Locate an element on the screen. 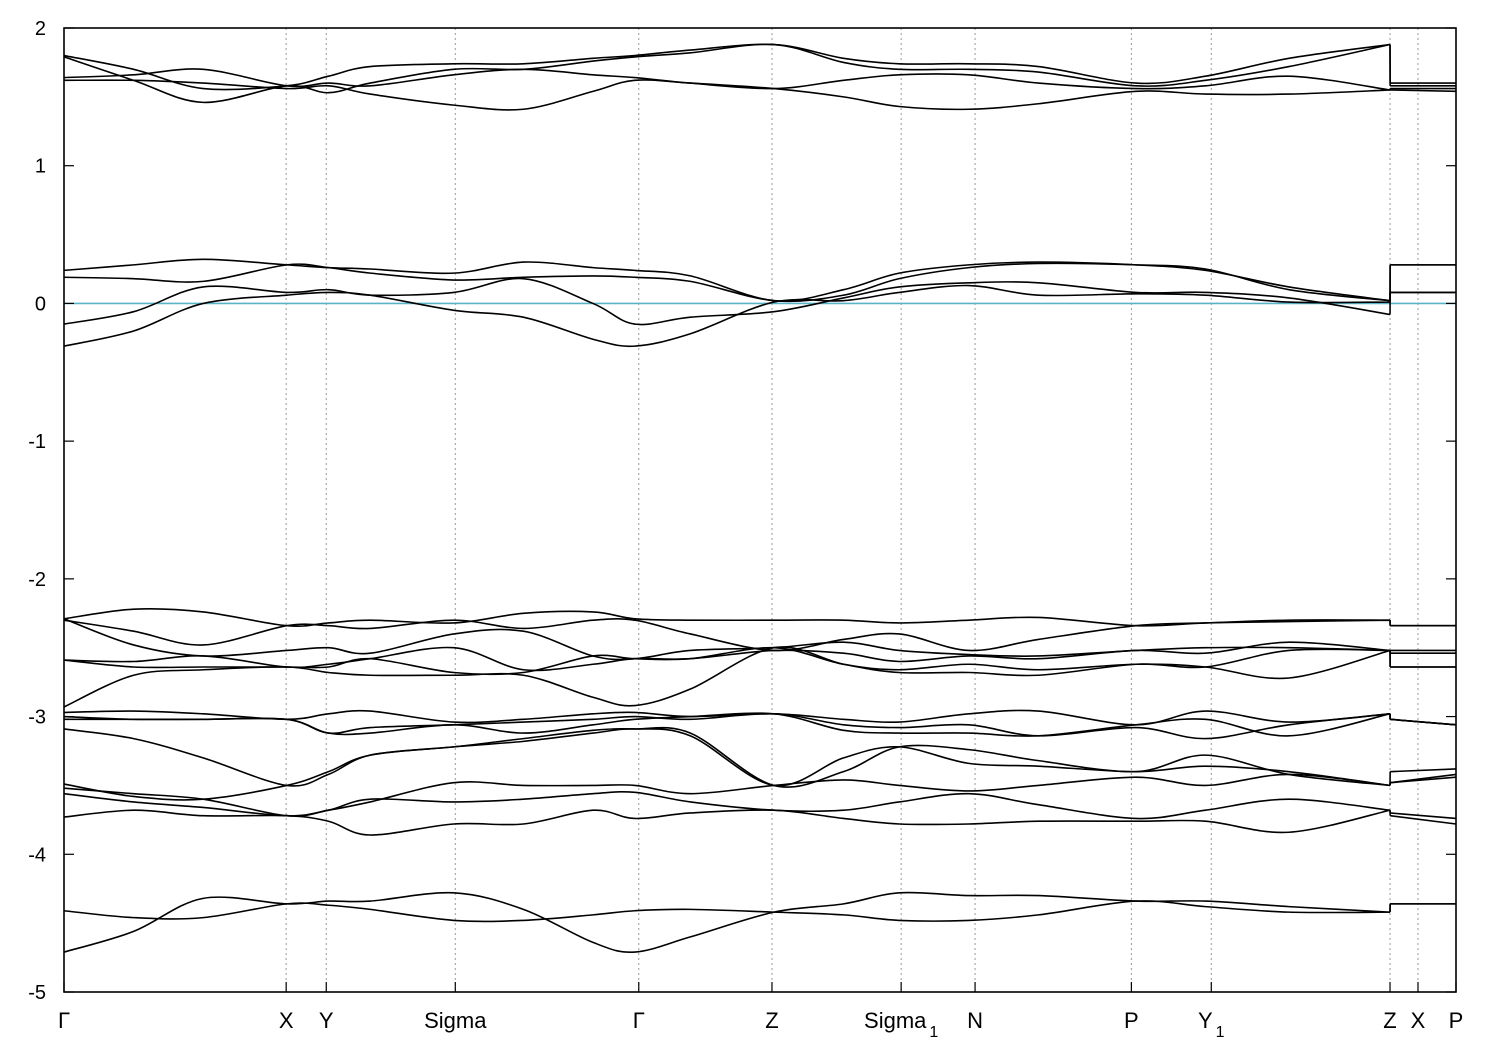  x-tick-label-0: Γ is located at coordinates (64, 1020).